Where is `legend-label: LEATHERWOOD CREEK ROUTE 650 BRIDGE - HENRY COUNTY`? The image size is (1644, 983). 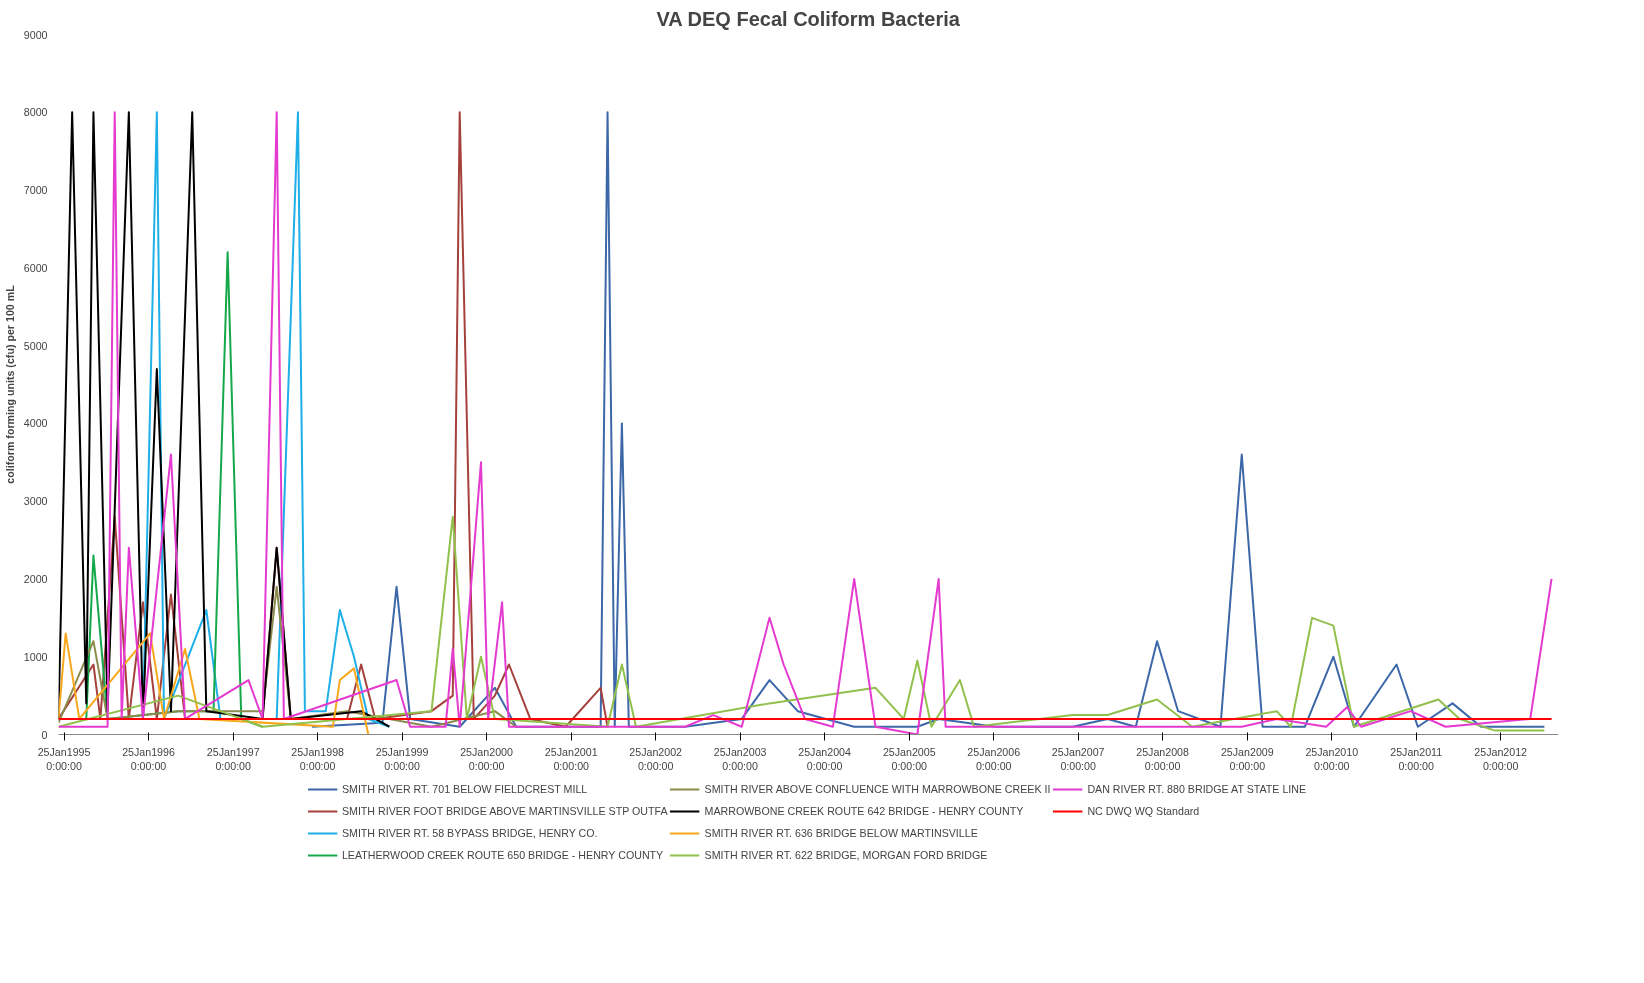
legend-label: LEATHERWOOD CREEK ROUTE 650 BRIDGE - HENRY COUNTY is located at coordinates (502, 854).